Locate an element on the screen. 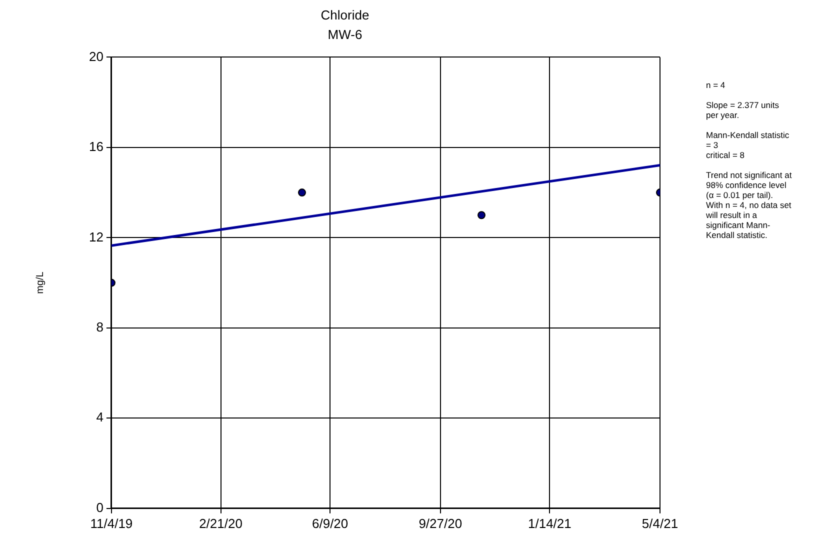 The height and width of the screenshot is (543, 831). text: With n = 4, no data set will result in a significant Mann-Kendall statistic. is located at coordinates (749, 220).